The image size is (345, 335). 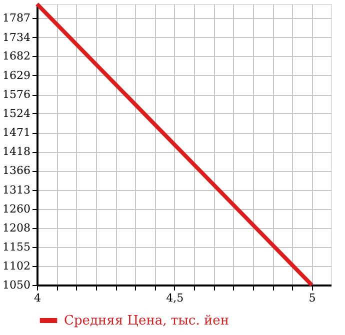 What do you see at coordinates (16, 133) in the screenshot?
I see `y-tick-label: 1471` at bounding box center [16, 133].